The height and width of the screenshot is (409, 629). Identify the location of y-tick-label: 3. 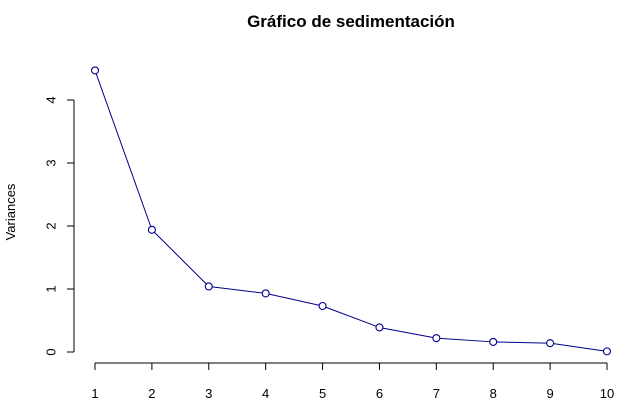
(50, 162).